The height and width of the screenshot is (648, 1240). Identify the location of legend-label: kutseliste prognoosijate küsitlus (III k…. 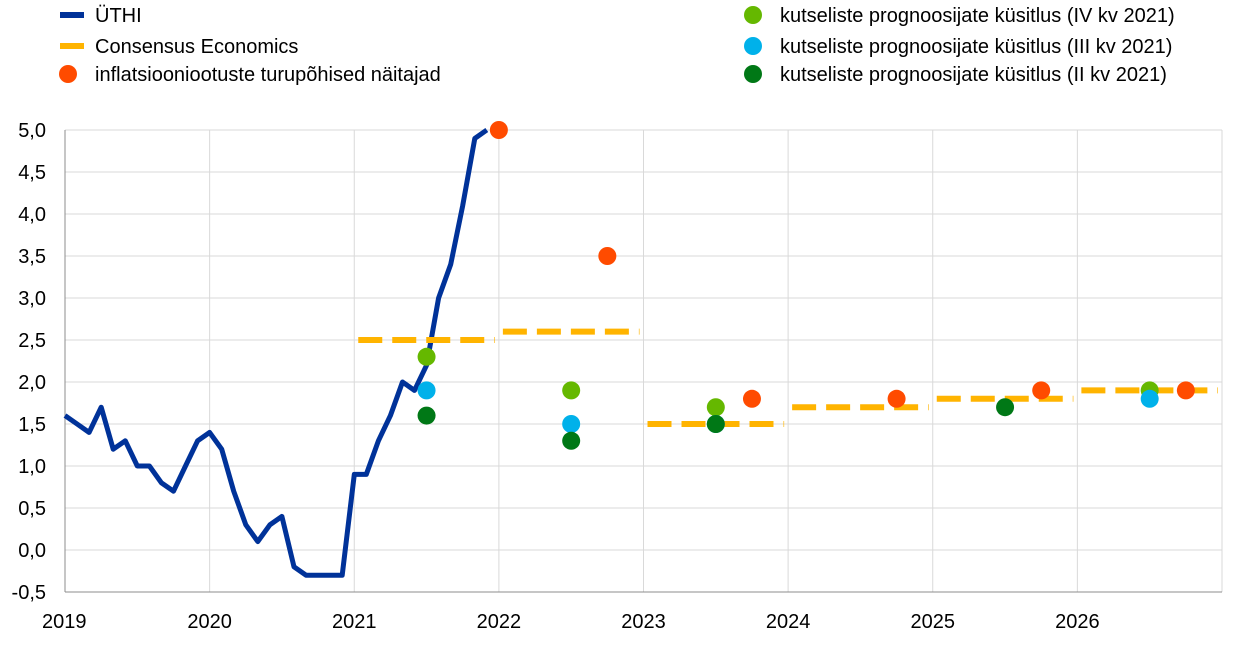
(976, 47).